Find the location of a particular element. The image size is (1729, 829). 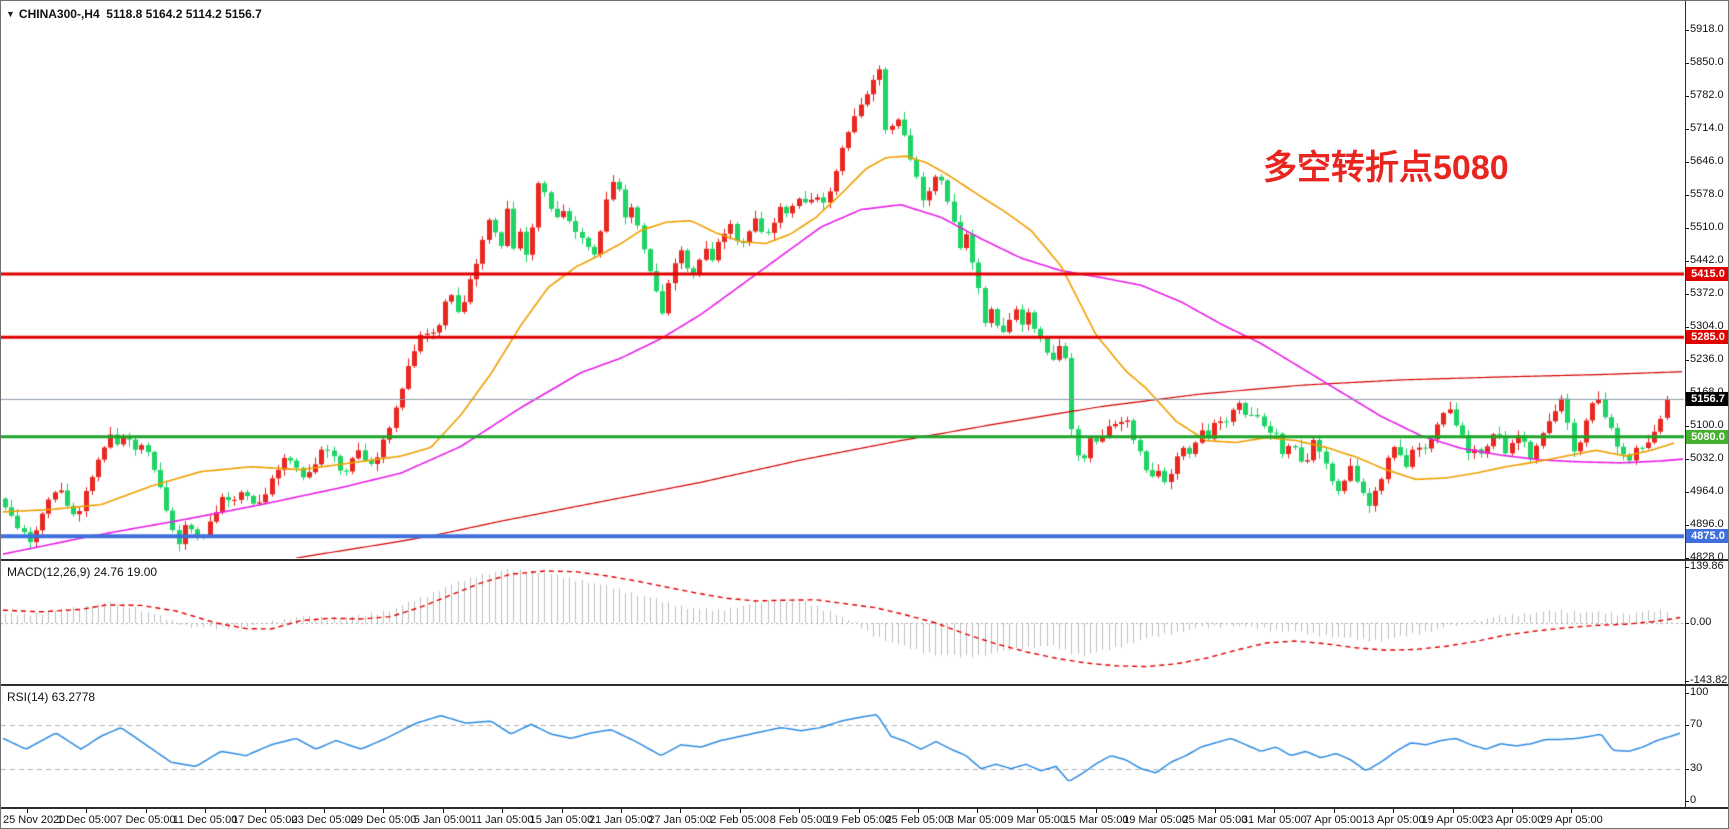

time-axis-label: 25 Nov 2020 is located at coordinates (34, 820).